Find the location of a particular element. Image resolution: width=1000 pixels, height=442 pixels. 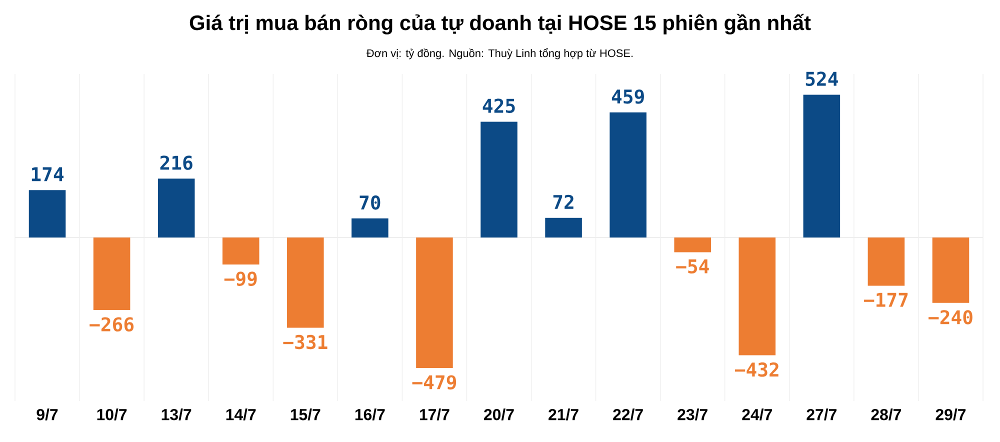

data-label: 216 is located at coordinates (176, 163).